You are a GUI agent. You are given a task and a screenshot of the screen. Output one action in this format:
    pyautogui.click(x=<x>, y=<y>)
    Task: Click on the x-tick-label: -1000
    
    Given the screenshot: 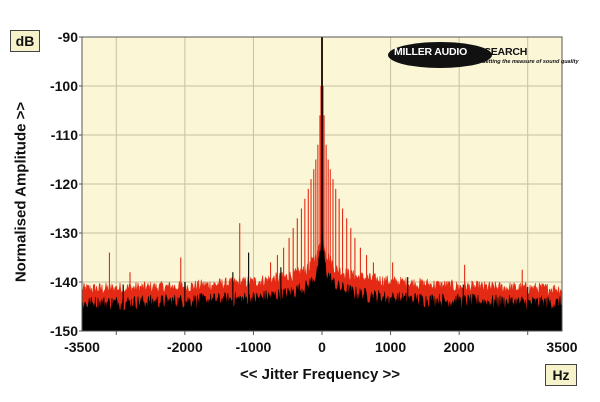 What is the action you would take?
    pyautogui.click(x=254, y=347)
    